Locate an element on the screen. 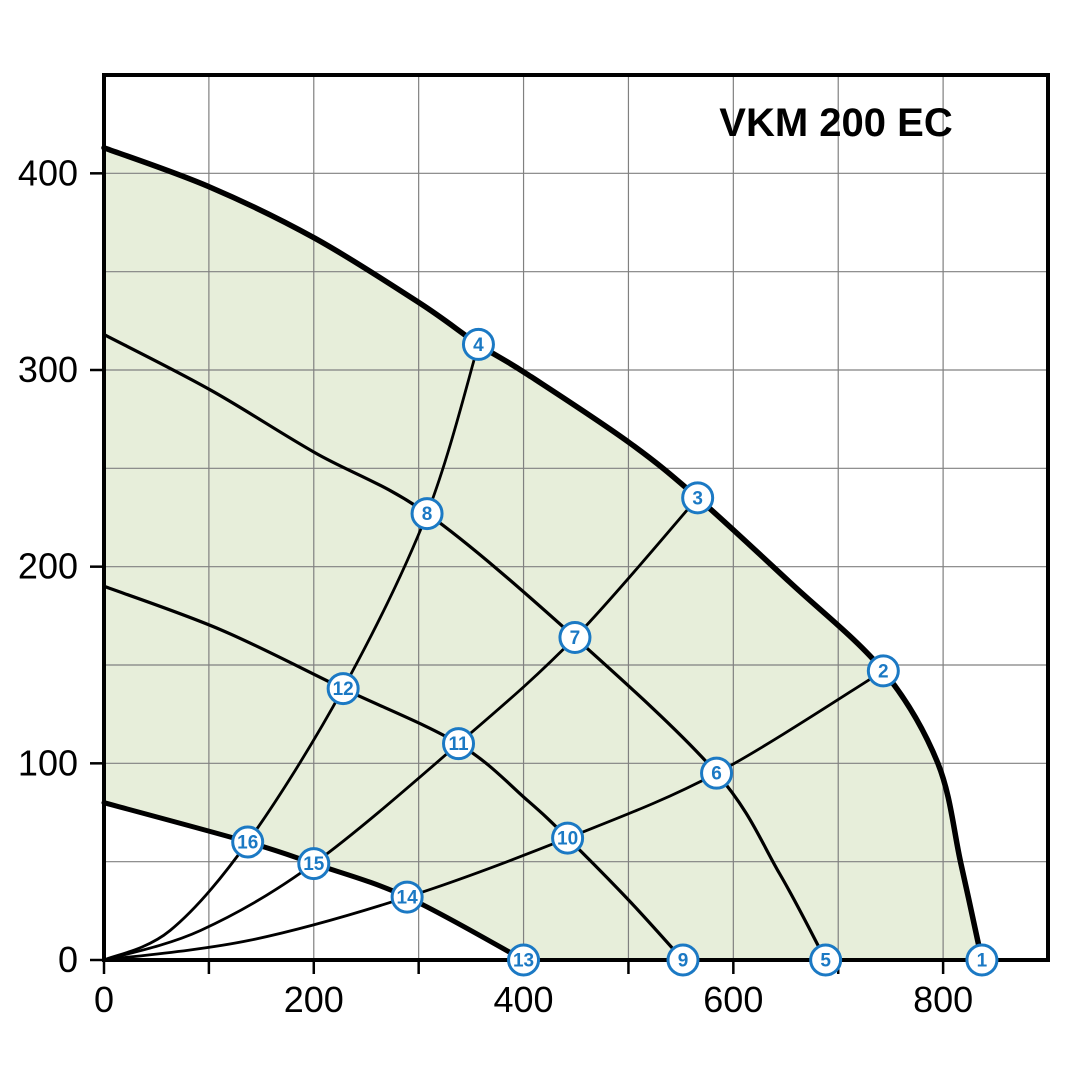 This screenshot has height=1080, width=1080. operating-point-number: 14 is located at coordinates (408, 898).